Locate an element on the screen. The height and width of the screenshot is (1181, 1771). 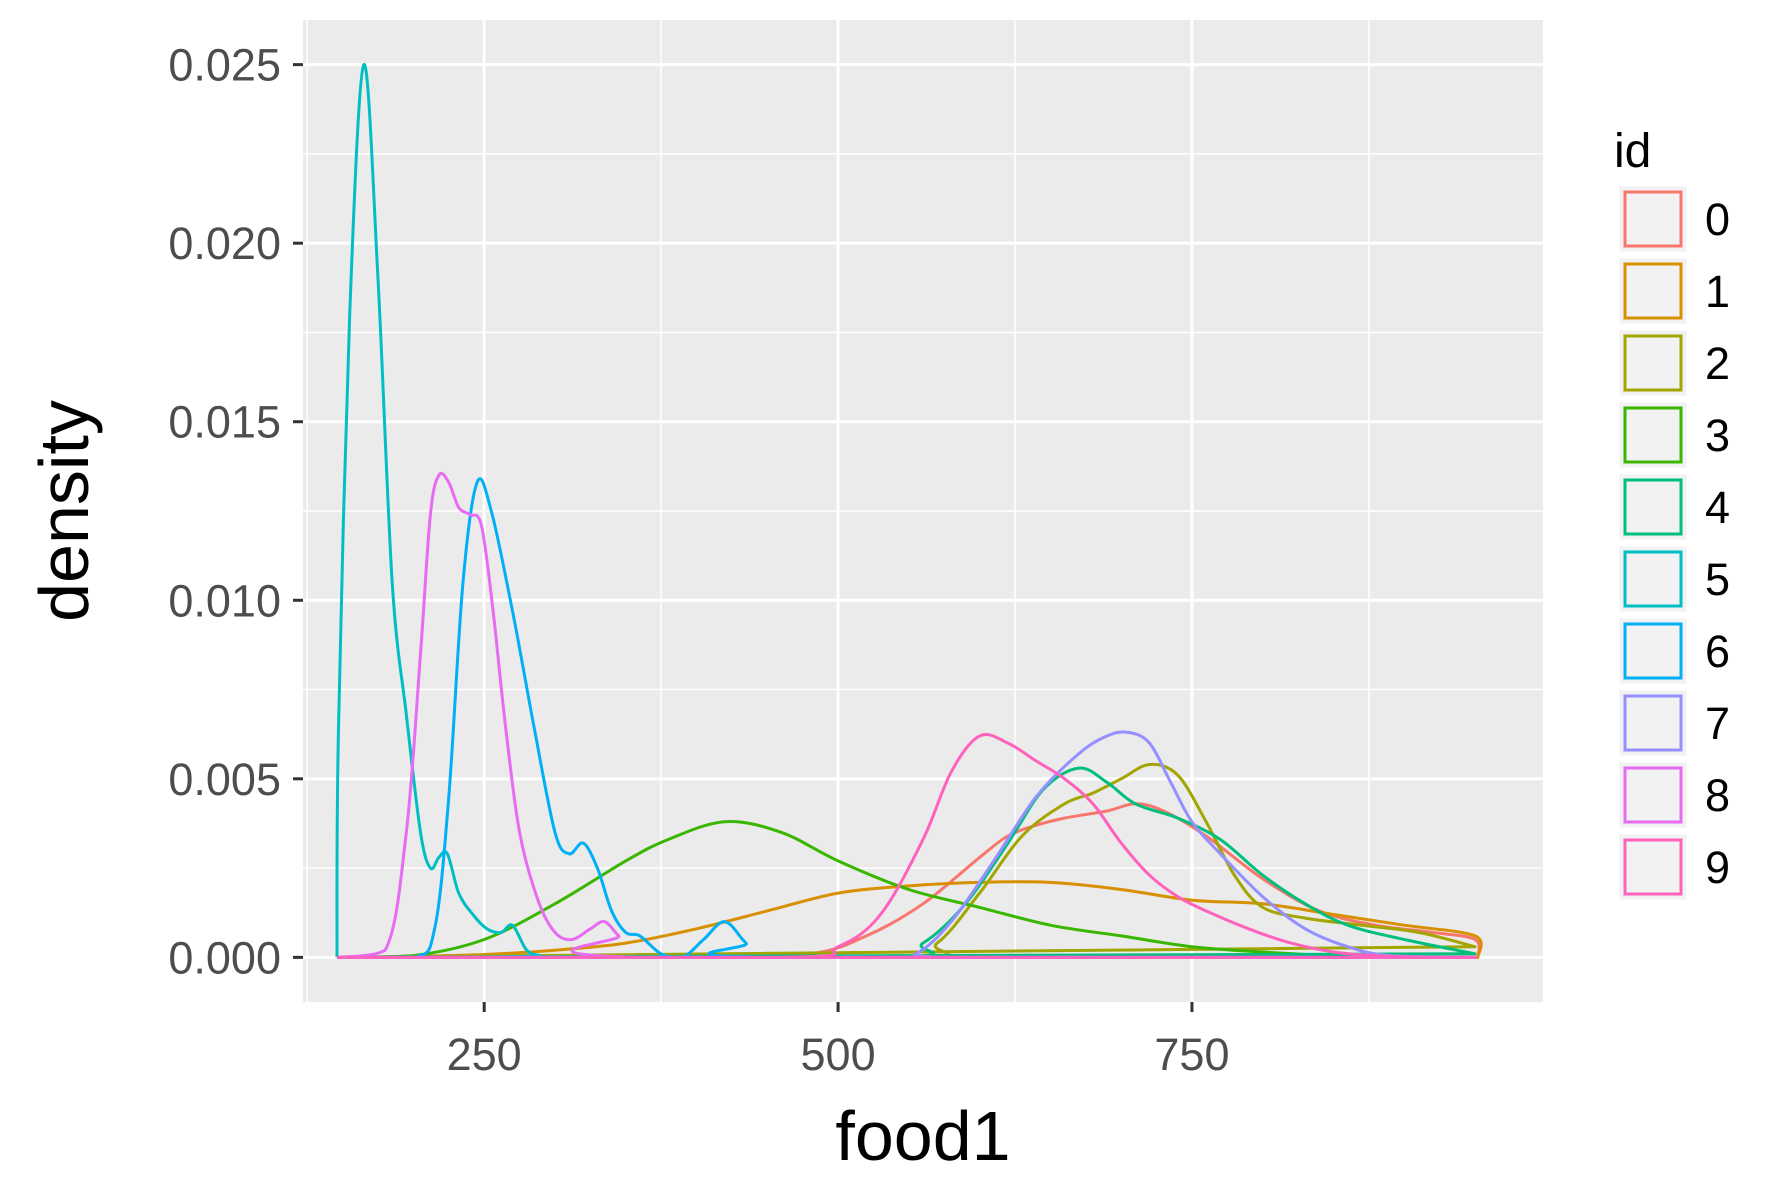
legend-label-1: 1 is located at coordinates (1717, 291).